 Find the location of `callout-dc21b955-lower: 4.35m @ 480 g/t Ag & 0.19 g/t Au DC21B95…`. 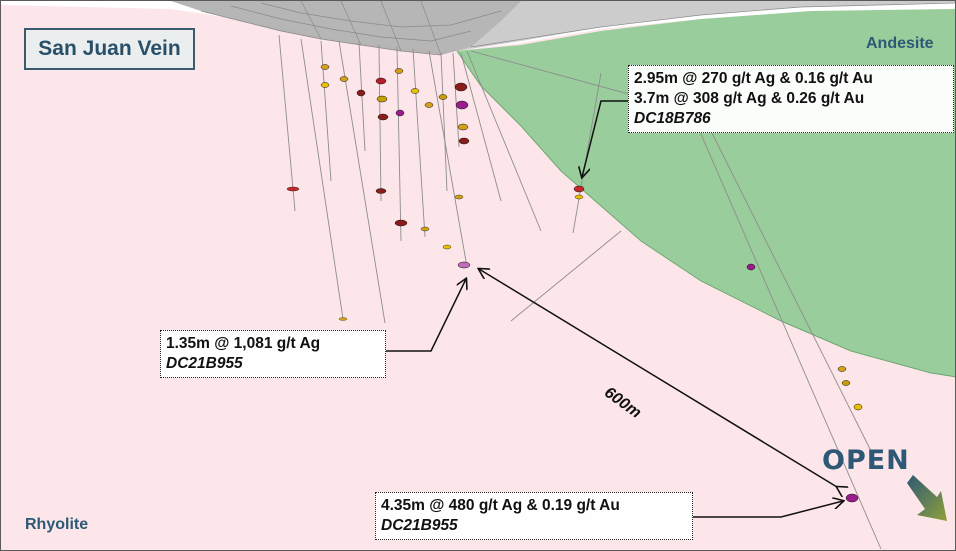

callout-dc21b955-lower: 4.35m @ 480 g/t Ag & 0.19 g/t Au DC21B95… is located at coordinates (534, 516).